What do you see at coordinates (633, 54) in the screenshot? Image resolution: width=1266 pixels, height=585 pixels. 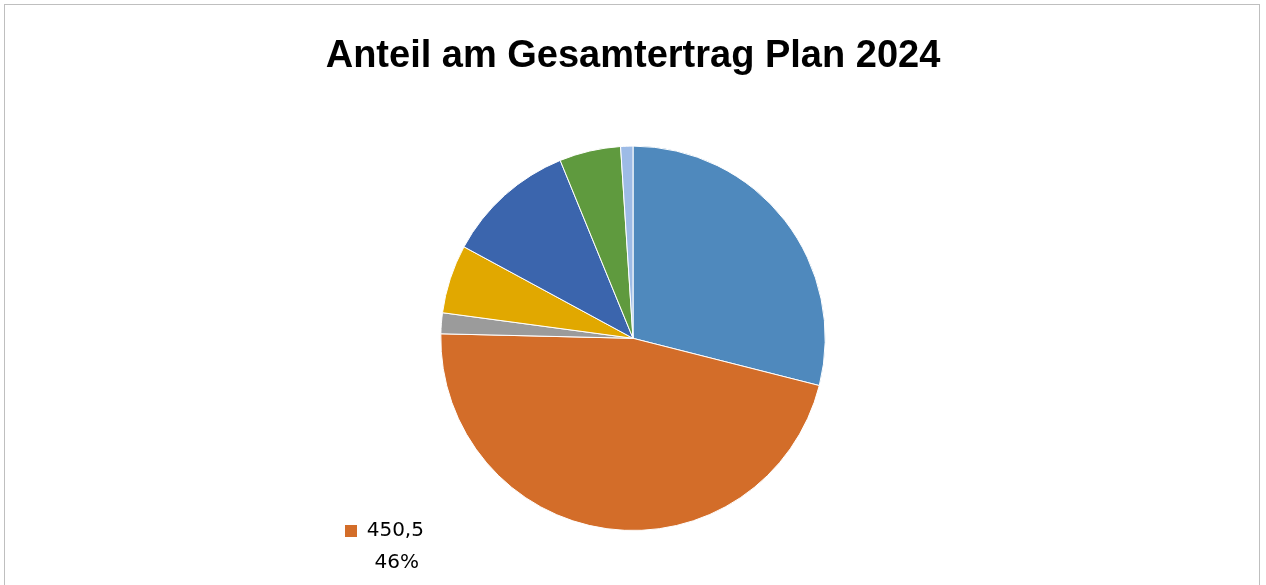 I see `chart-title: Anteil am Gesamtertrag Plan 2024` at bounding box center [633, 54].